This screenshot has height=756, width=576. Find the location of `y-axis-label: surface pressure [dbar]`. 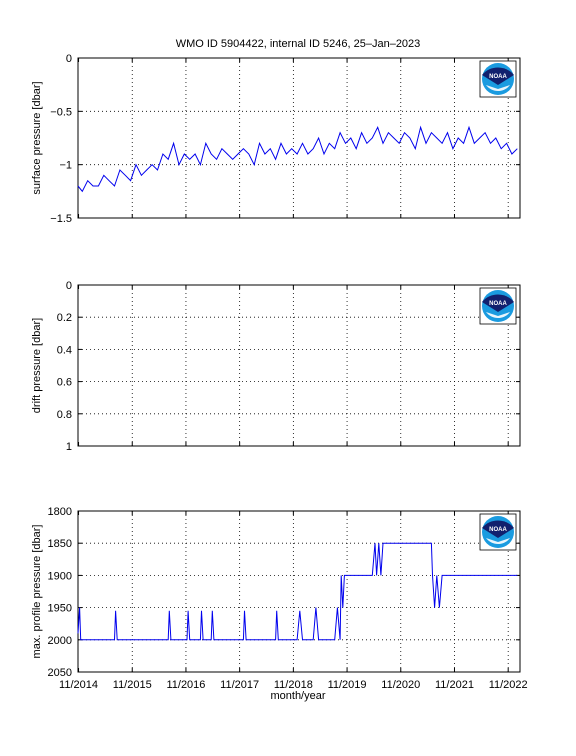

y-axis-label: surface pressure [dbar] is located at coordinates (37, 137).